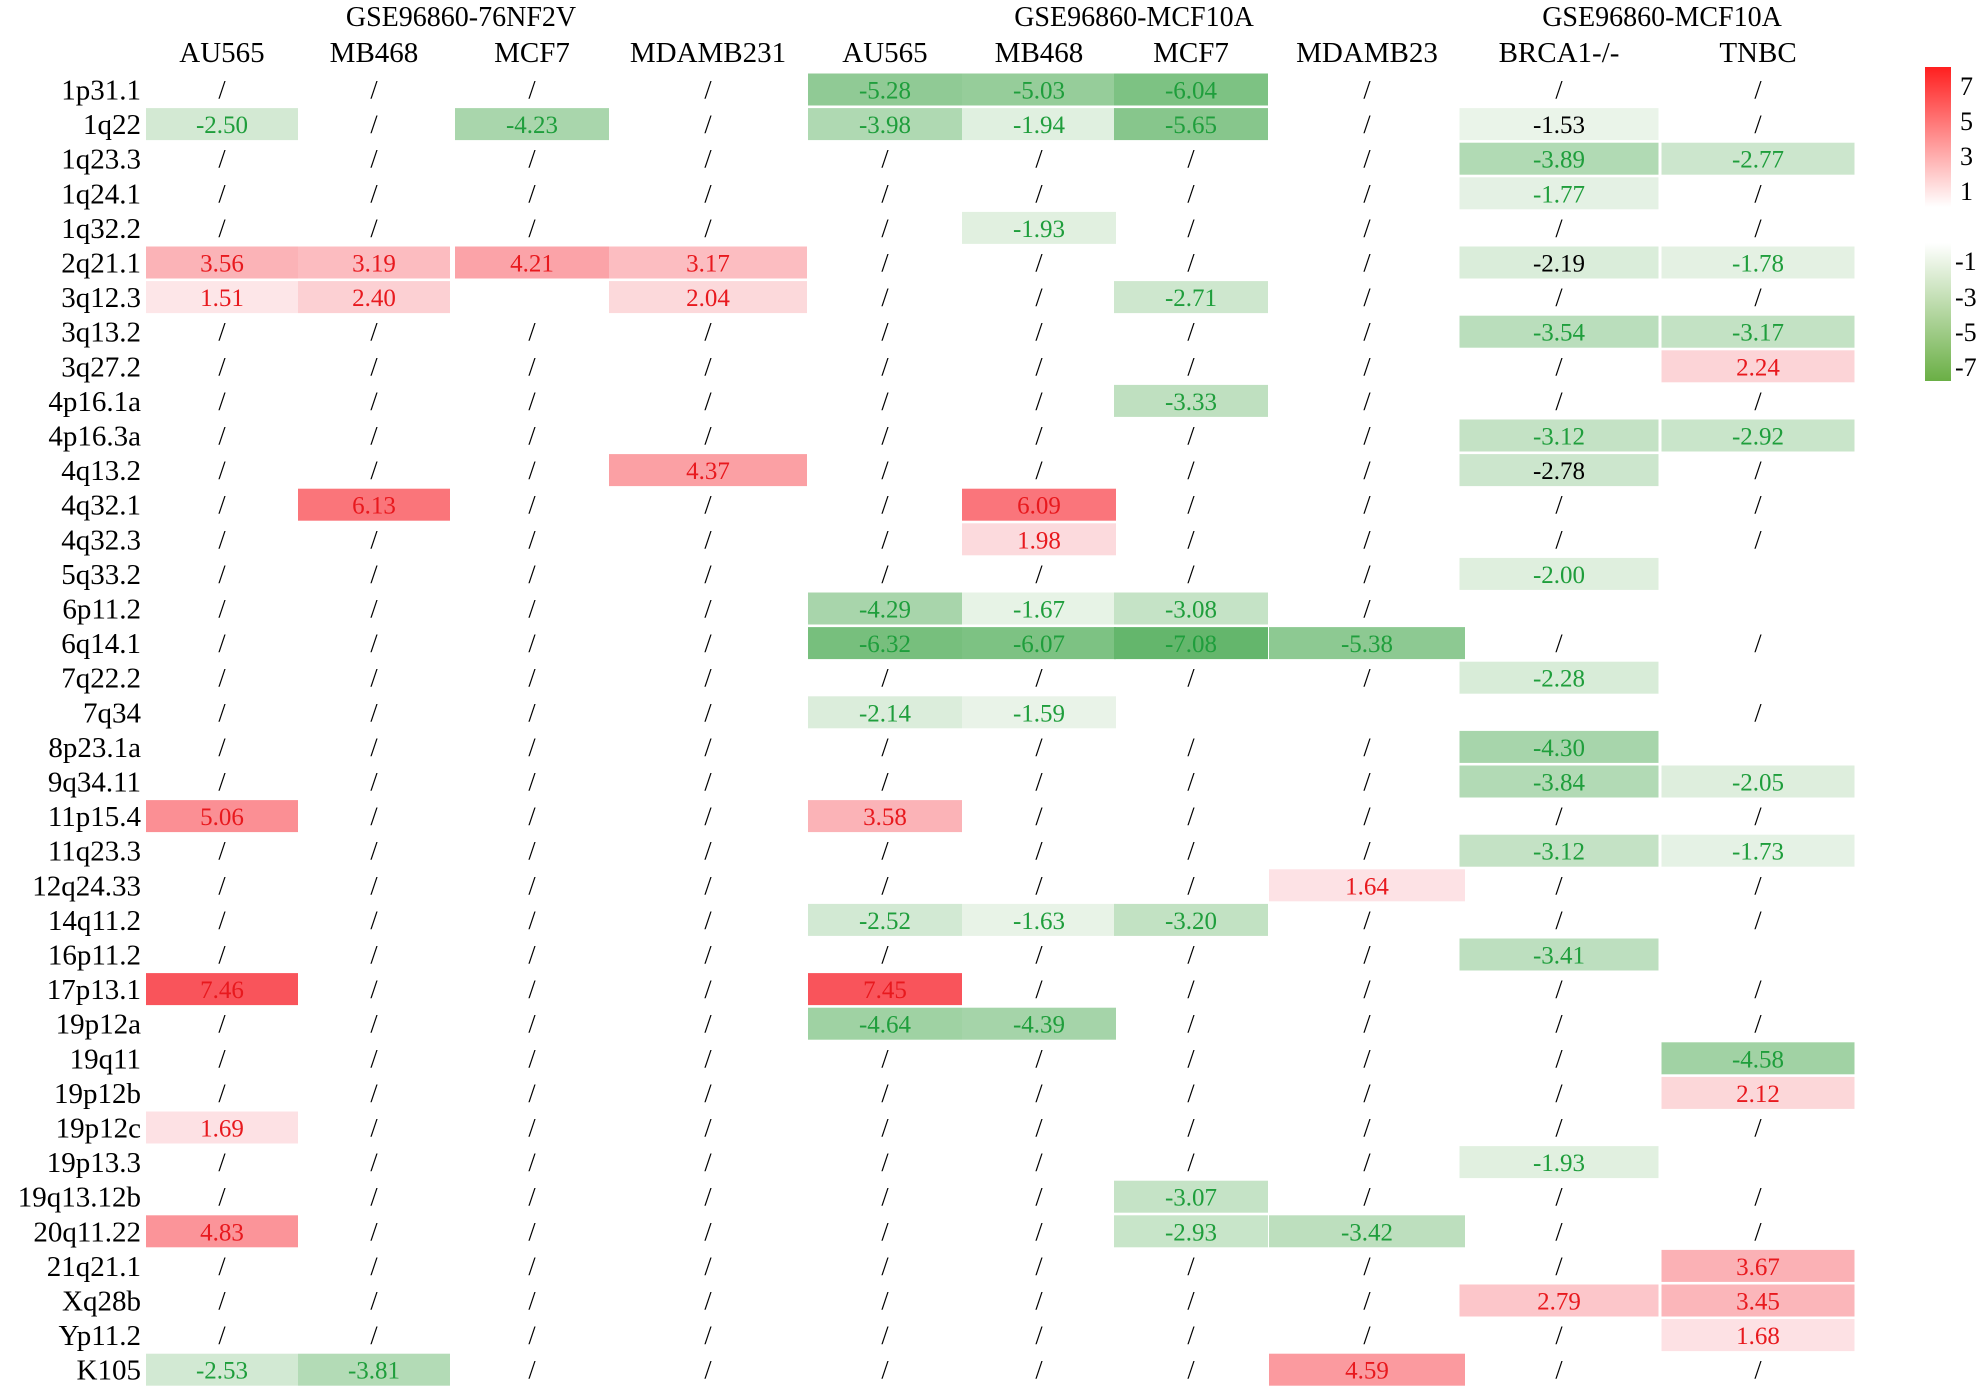  I want to click on row-label-11q23.3: 11q23.3, so click(94, 852).